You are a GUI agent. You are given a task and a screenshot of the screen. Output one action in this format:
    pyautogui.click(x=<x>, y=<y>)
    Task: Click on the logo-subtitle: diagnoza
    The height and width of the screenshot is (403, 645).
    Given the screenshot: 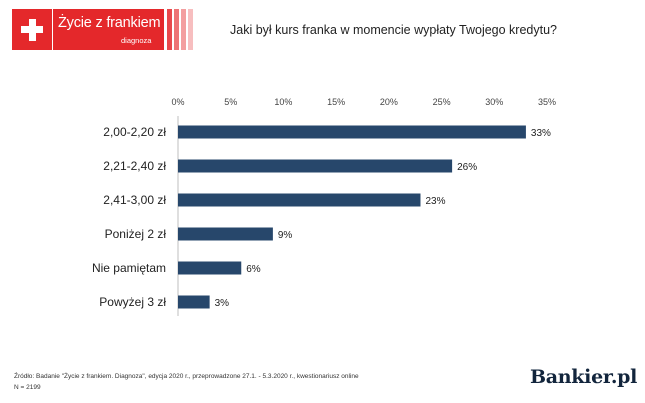 What is the action you would take?
    pyautogui.click(x=136, y=40)
    